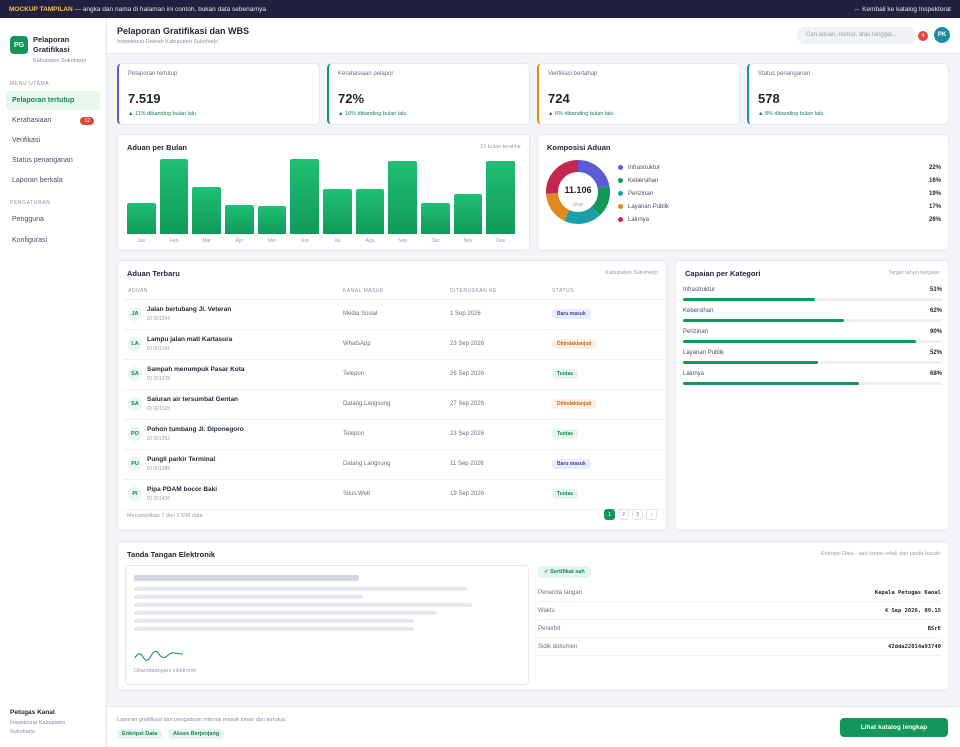 The width and height of the screenshot is (960, 747). I want to click on status-badge: Baru masuk, so click(571, 314).